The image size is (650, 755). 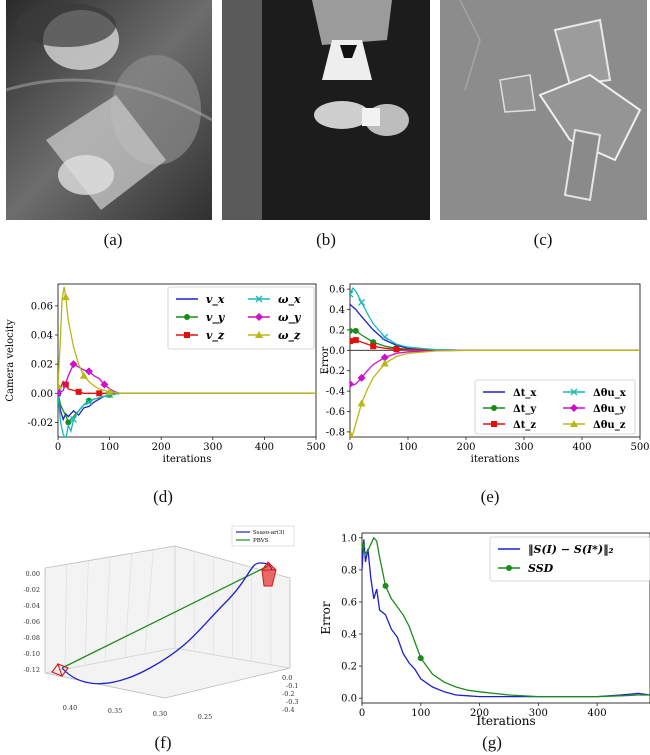 I want to click on y-tick-label: 0.8, so click(x=349, y=570).